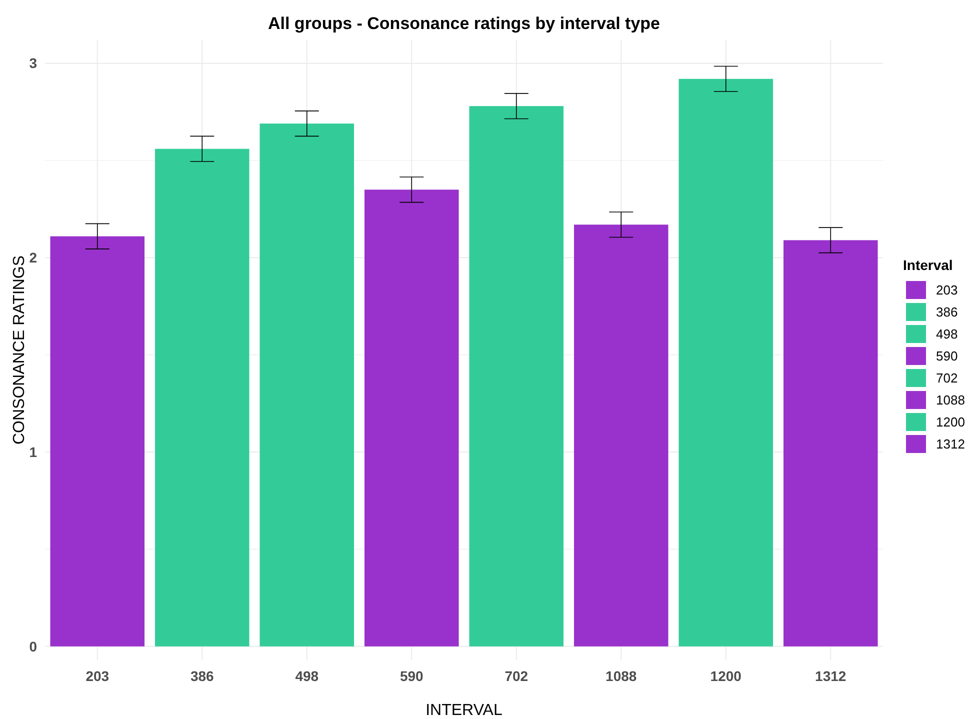 The height and width of the screenshot is (719, 974). I want to click on x-tick-label: 1200, so click(726, 676).